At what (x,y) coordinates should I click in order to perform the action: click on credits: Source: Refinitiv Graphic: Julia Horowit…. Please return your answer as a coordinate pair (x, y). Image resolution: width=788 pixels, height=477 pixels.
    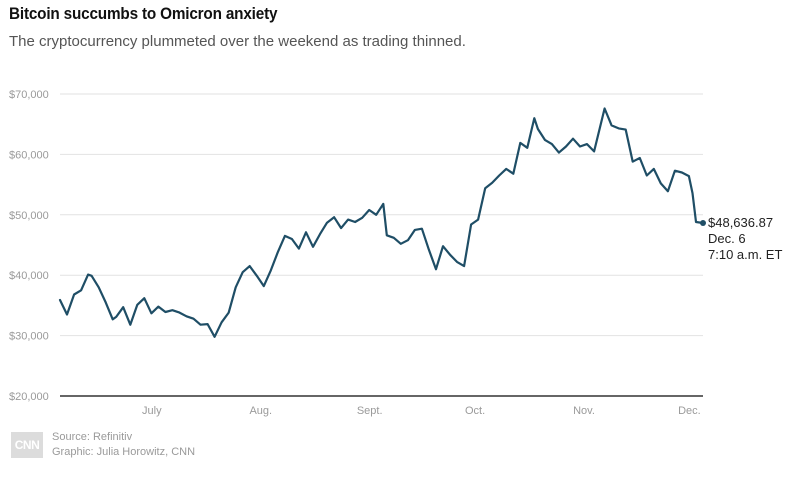
    Looking at the image, I should click on (123, 445).